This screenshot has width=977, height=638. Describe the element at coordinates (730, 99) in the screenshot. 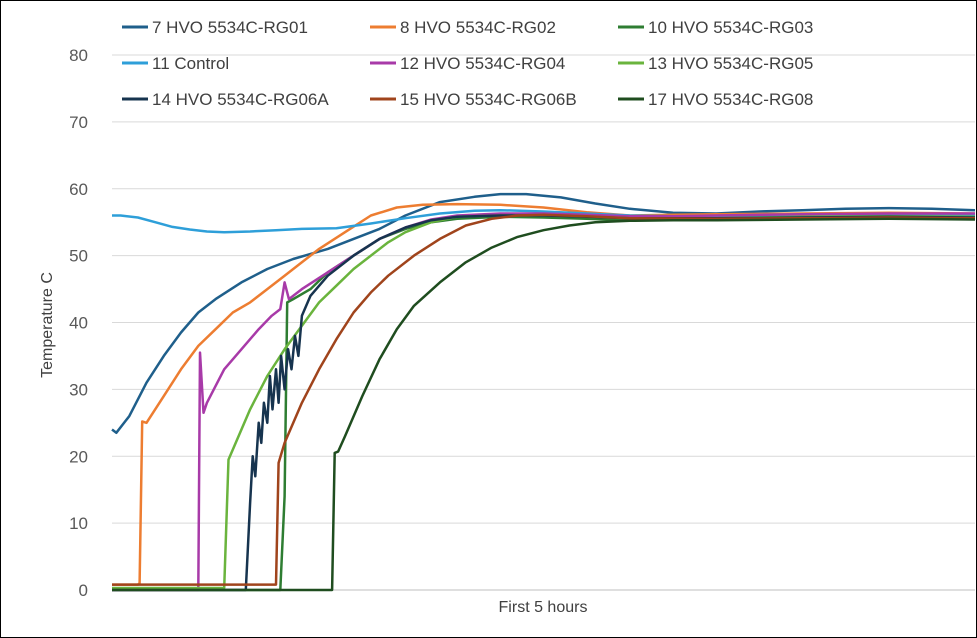

I see `legend-label: 17 HVO 5534C-RG08` at that location.